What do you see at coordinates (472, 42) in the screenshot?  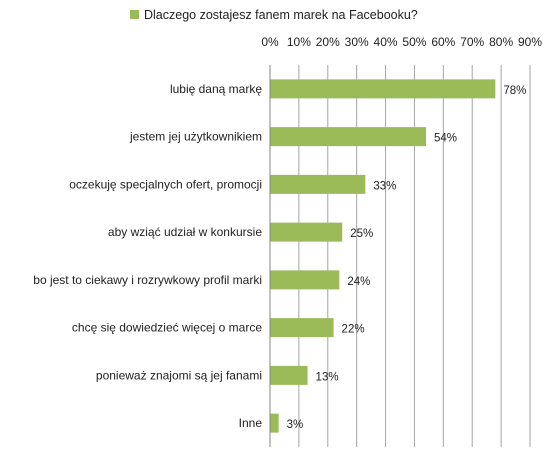 I see `x-tick-label: 70%` at bounding box center [472, 42].